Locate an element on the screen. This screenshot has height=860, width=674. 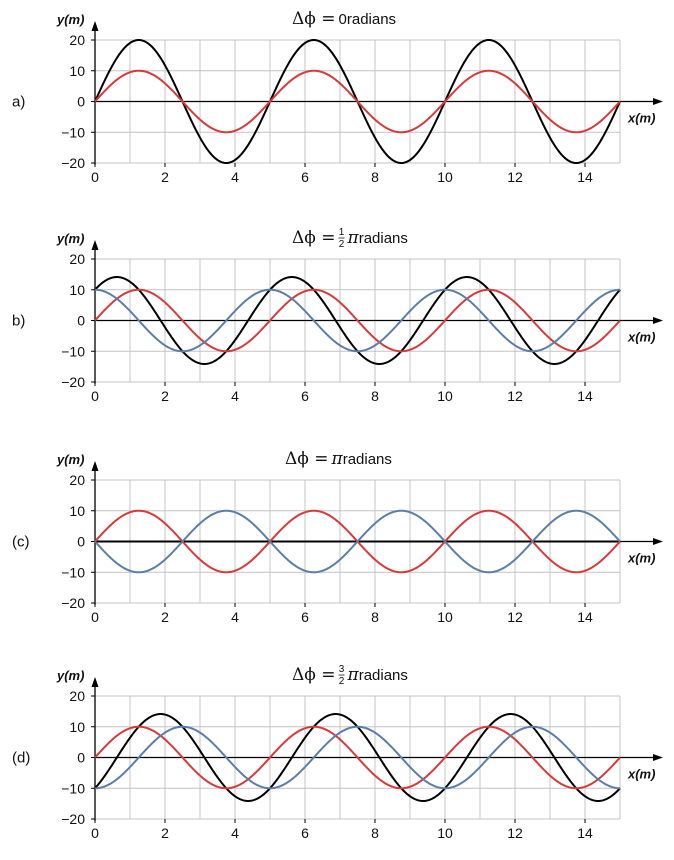
panel-title: Δϕ = 12 π radians is located at coordinates (350, 238).